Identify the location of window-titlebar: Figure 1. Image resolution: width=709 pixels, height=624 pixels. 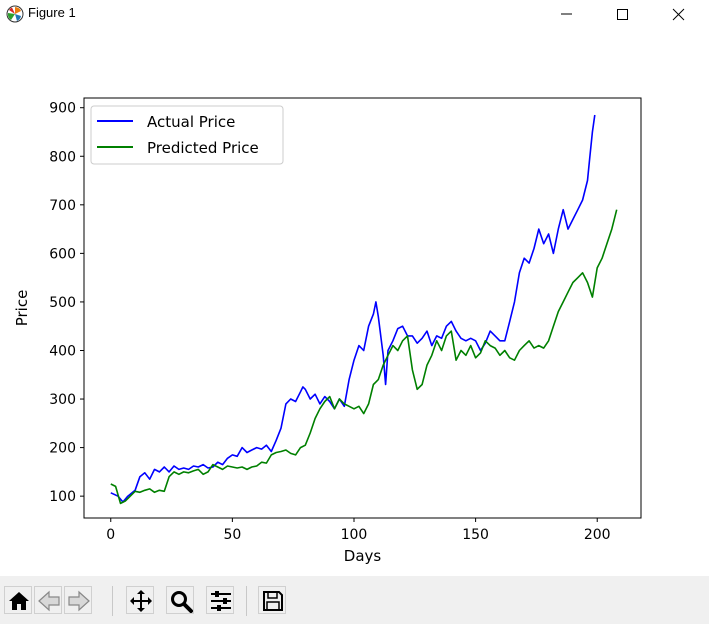
(354, 15).